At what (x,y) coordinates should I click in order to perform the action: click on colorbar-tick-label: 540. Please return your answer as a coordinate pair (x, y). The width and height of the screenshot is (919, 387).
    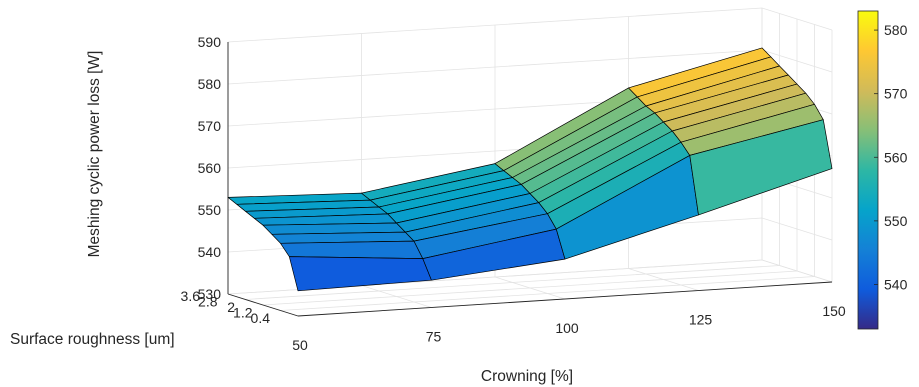
    Looking at the image, I should click on (896, 284).